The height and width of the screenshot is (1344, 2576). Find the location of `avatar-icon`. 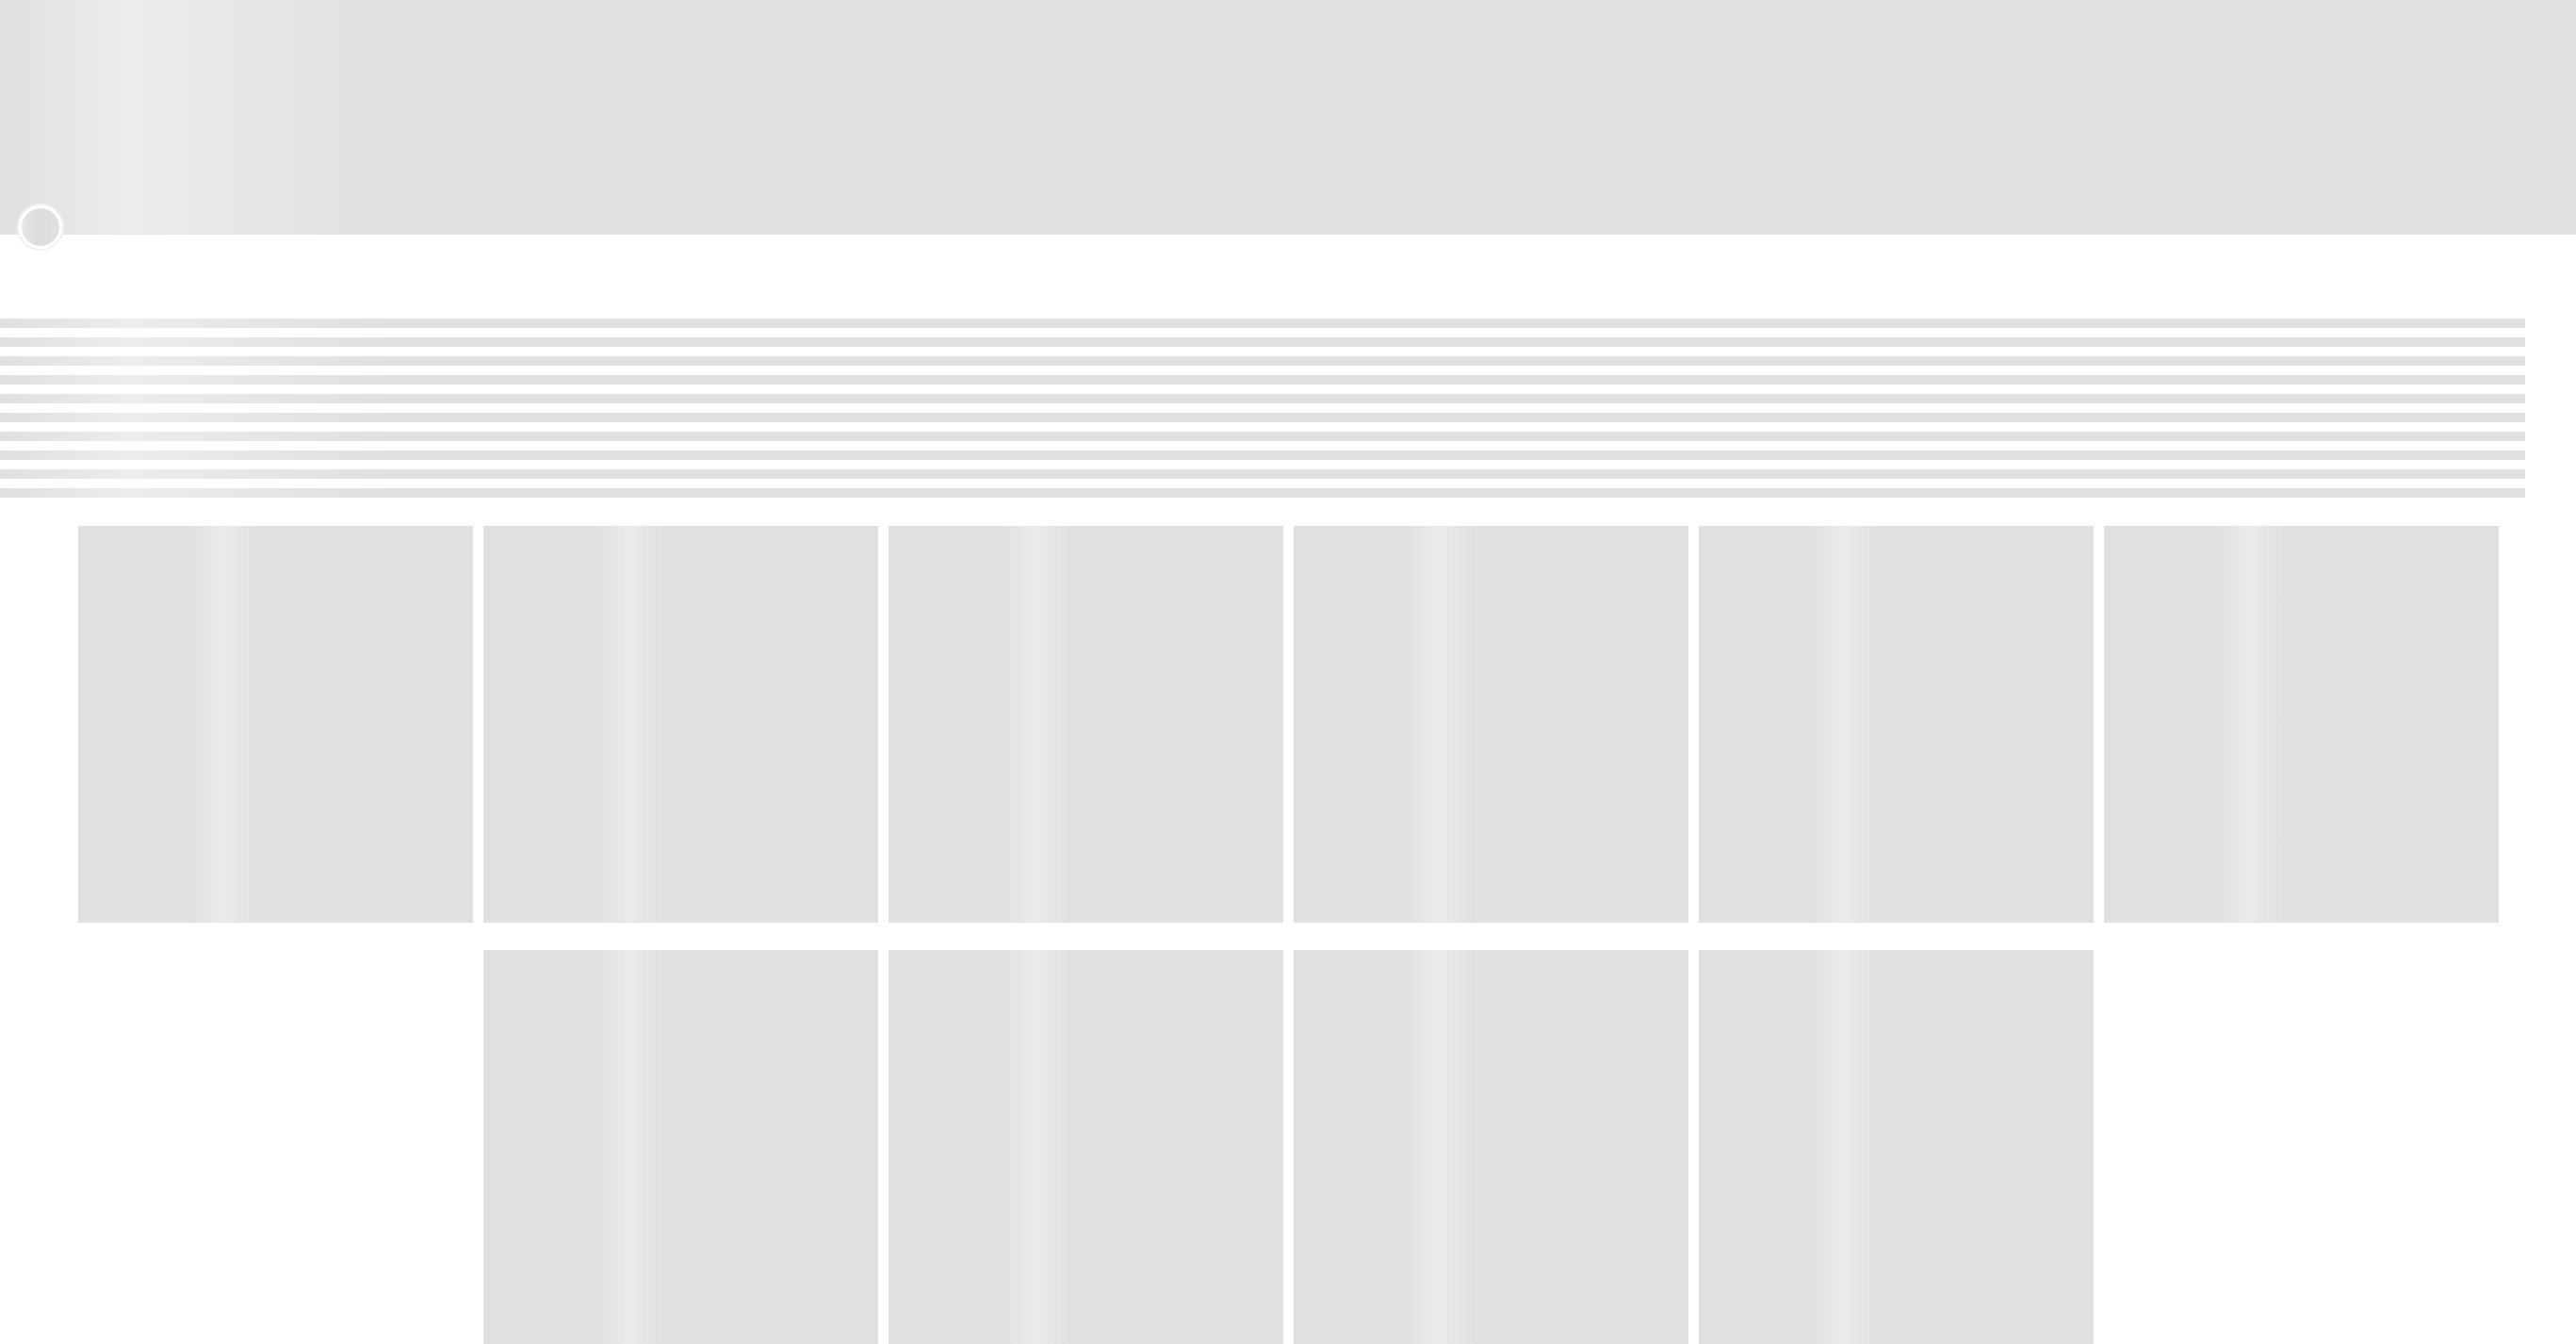

avatar-icon is located at coordinates (40, 227).